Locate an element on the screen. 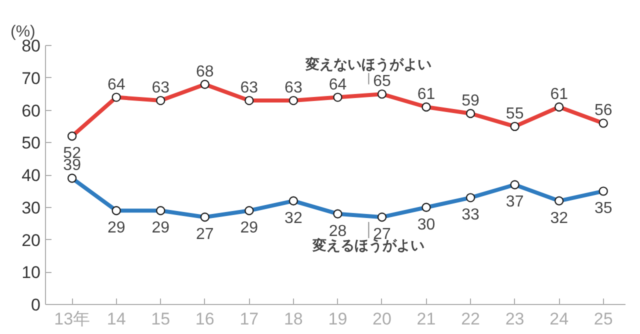 This screenshot has width=640, height=334. y-tick-label: 30 is located at coordinates (31, 208).